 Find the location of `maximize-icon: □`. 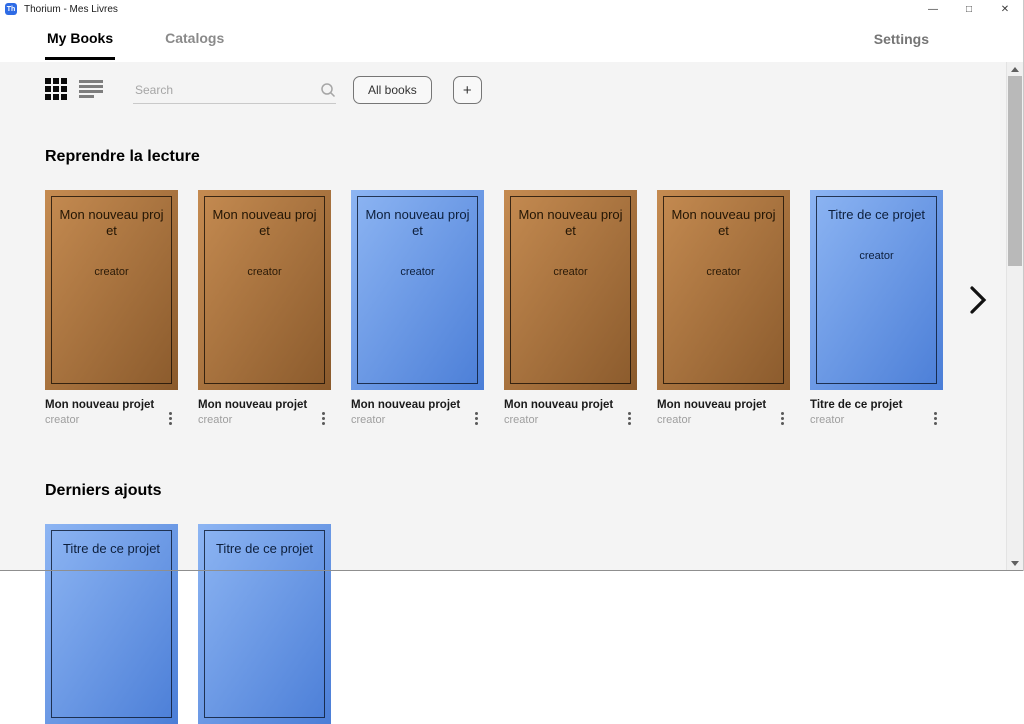

maximize-icon: □ is located at coordinates (969, 9).